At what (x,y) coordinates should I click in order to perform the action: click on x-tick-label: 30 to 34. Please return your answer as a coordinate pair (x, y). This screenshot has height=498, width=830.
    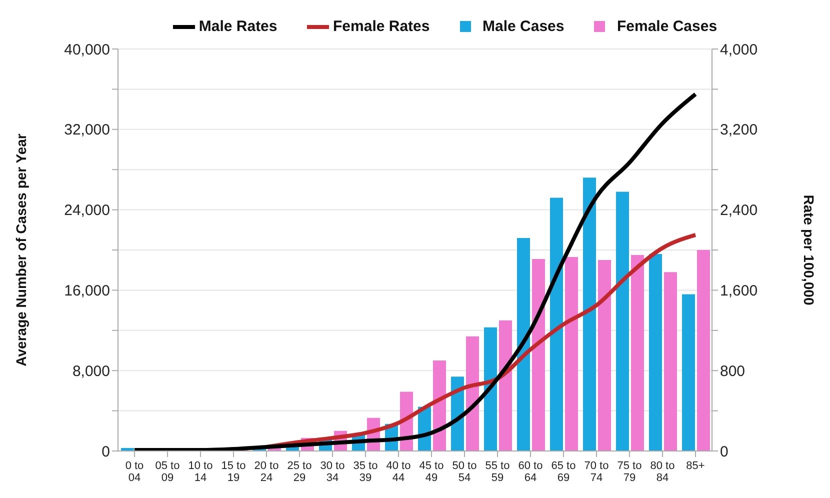
    Looking at the image, I should click on (332, 472).